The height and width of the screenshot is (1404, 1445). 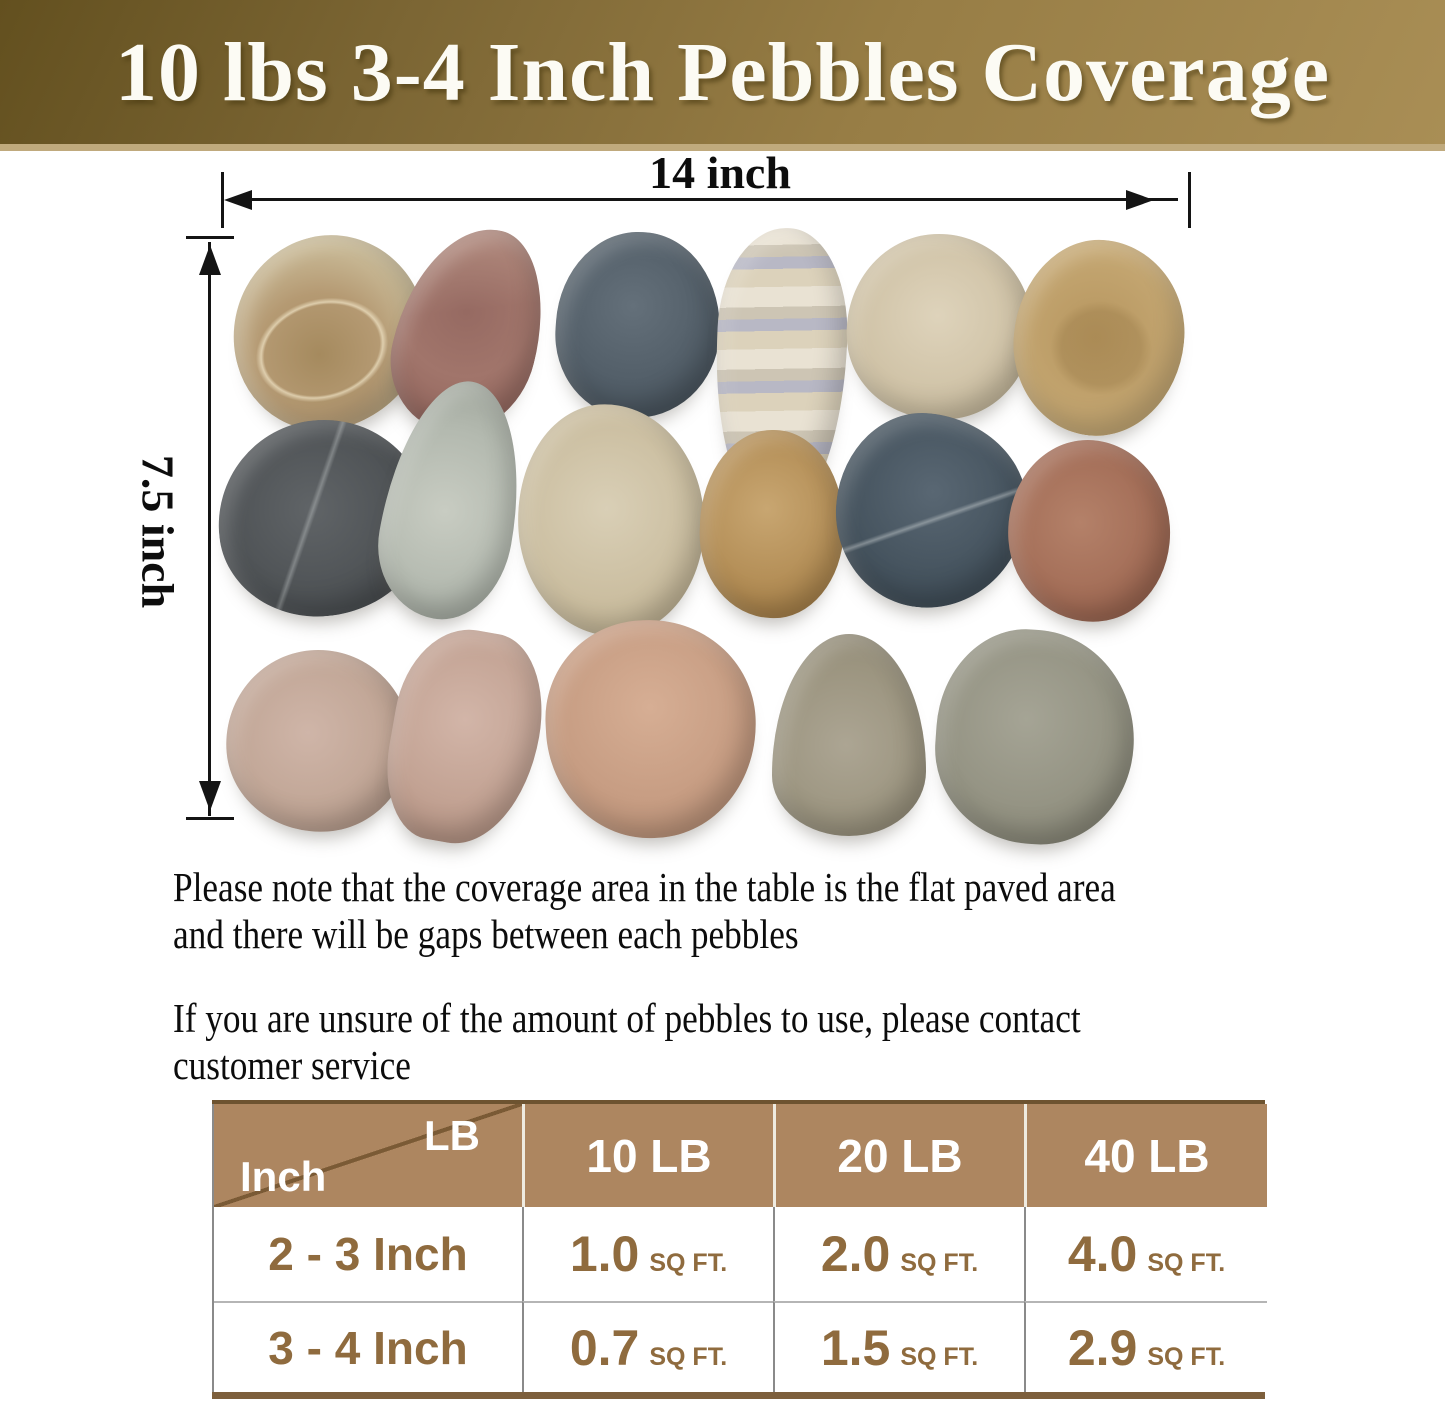 I want to click on width-dimension-line, so click(x=709, y=199).